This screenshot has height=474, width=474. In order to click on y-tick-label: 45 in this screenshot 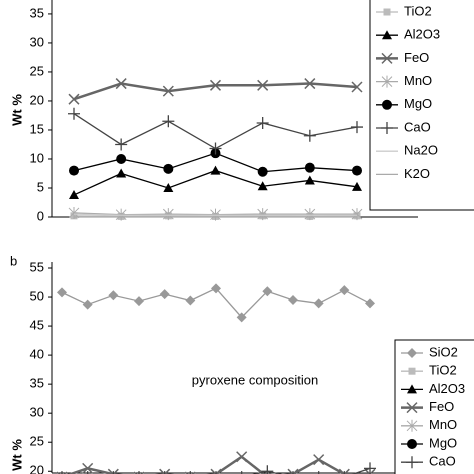, I will do `click(37, 325)`.